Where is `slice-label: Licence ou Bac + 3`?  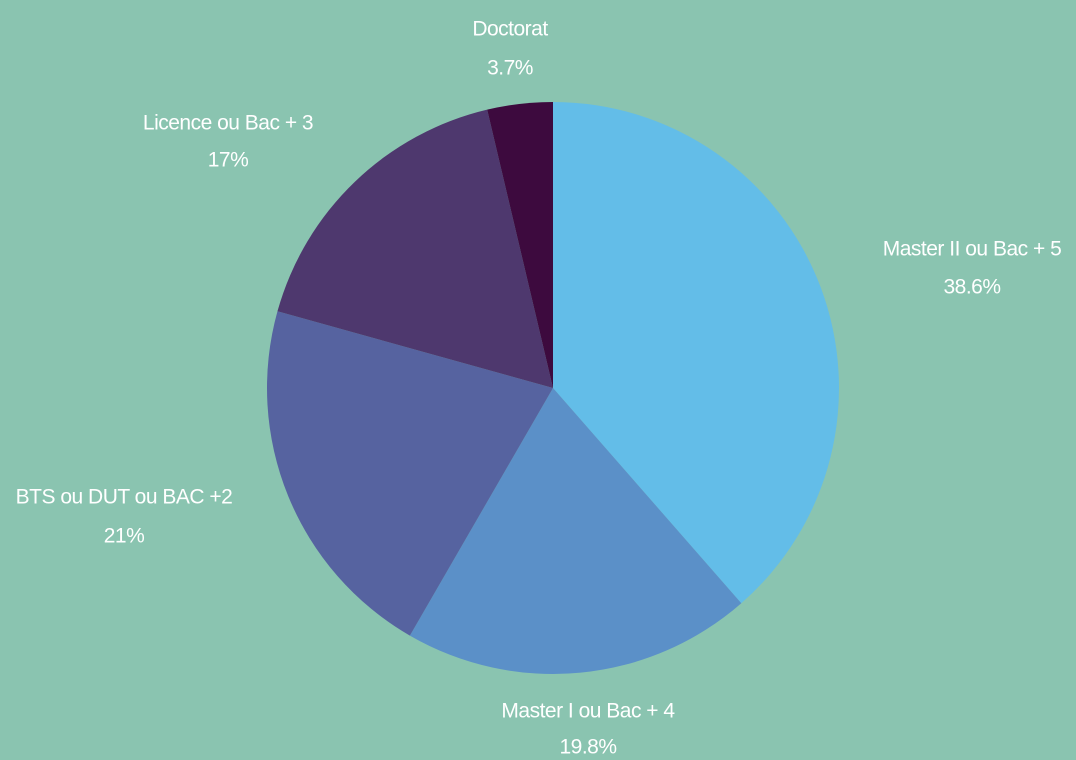 slice-label: Licence ou Bac + 3 is located at coordinates (228, 123).